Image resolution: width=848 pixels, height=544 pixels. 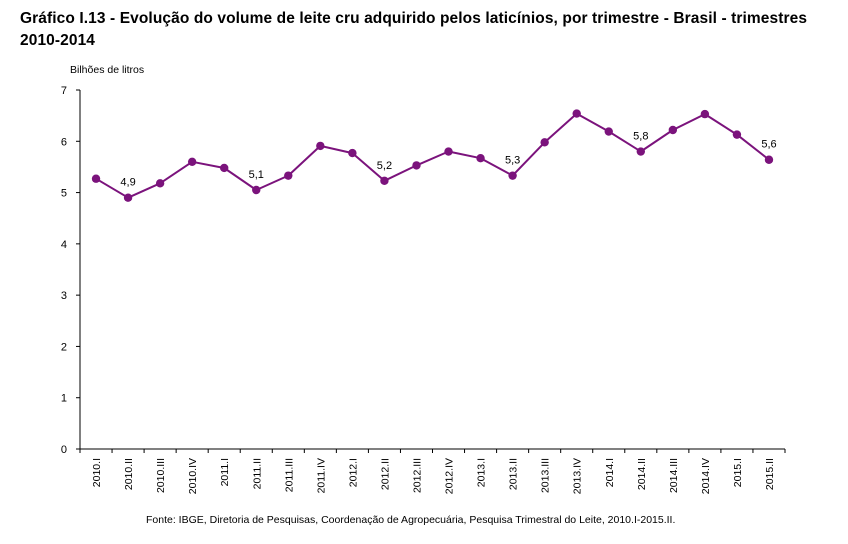 What do you see at coordinates (64, 399) in the screenshot?
I see `y-tick-label: 1` at bounding box center [64, 399].